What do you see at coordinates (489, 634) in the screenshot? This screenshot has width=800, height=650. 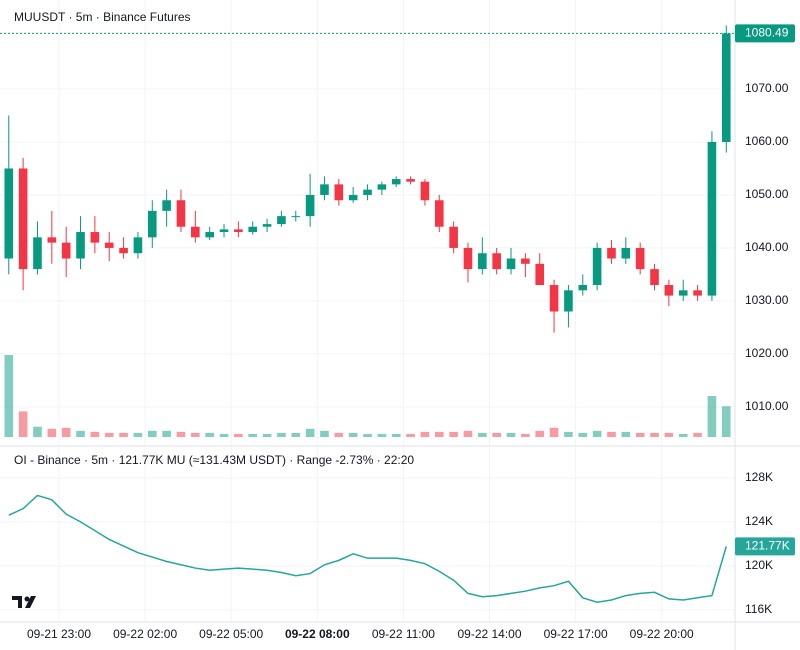 I see `x-tick-label: 09-22 14:00` at bounding box center [489, 634].